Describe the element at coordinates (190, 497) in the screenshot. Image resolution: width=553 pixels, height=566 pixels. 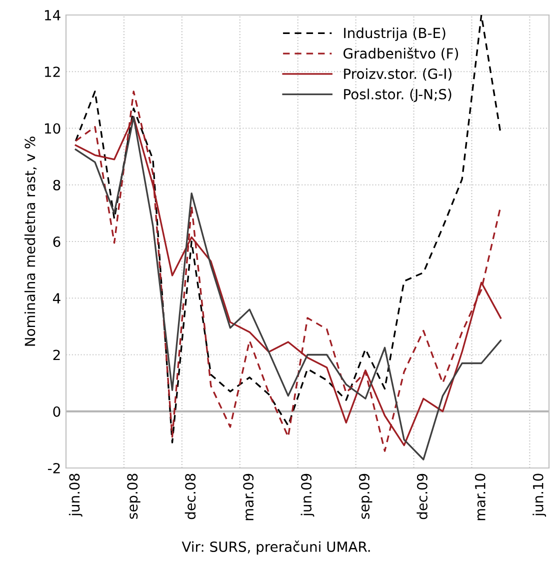
I see `x-tick-label: dec.08` at that location.